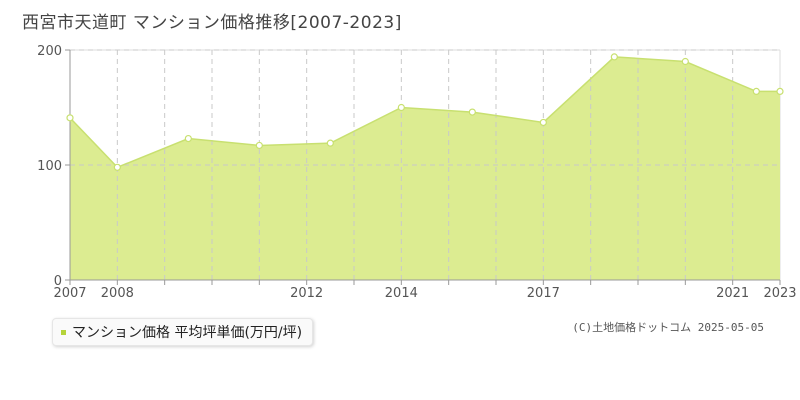 This screenshot has height=400, width=800. Describe the element at coordinates (49, 166) in the screenshot. I see `y-tick-label: 100` at that location.